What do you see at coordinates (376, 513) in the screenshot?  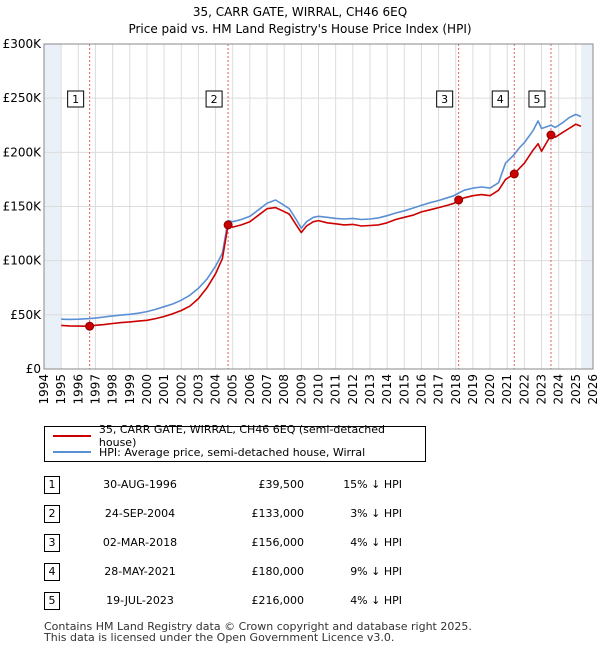 I see `sale-hpi-diff: 3% ↓ HPI` at bounding box center [376, 513].